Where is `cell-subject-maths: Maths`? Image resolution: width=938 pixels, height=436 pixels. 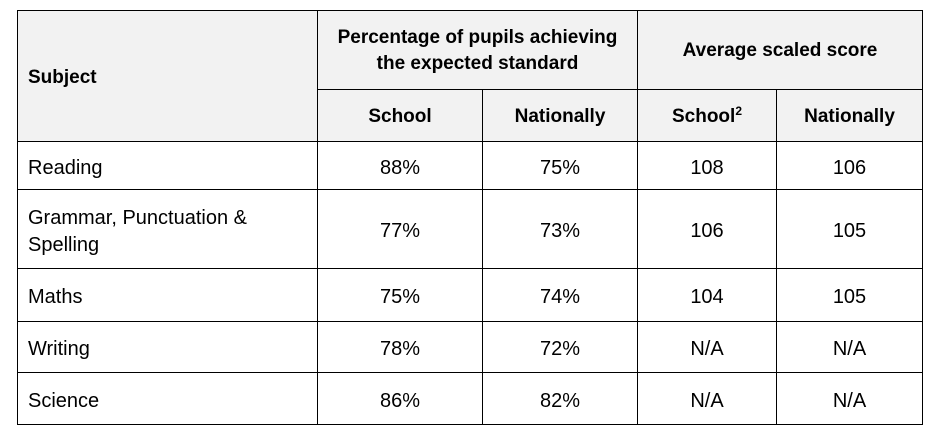
cell-subject-maths: Maths is located at coordinates (167, 295).